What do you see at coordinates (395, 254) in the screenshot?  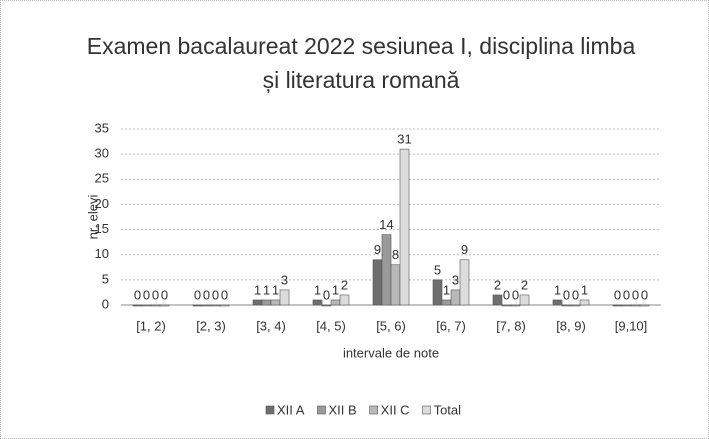 I see `data-label: 8` at bounding box center [395, 254].